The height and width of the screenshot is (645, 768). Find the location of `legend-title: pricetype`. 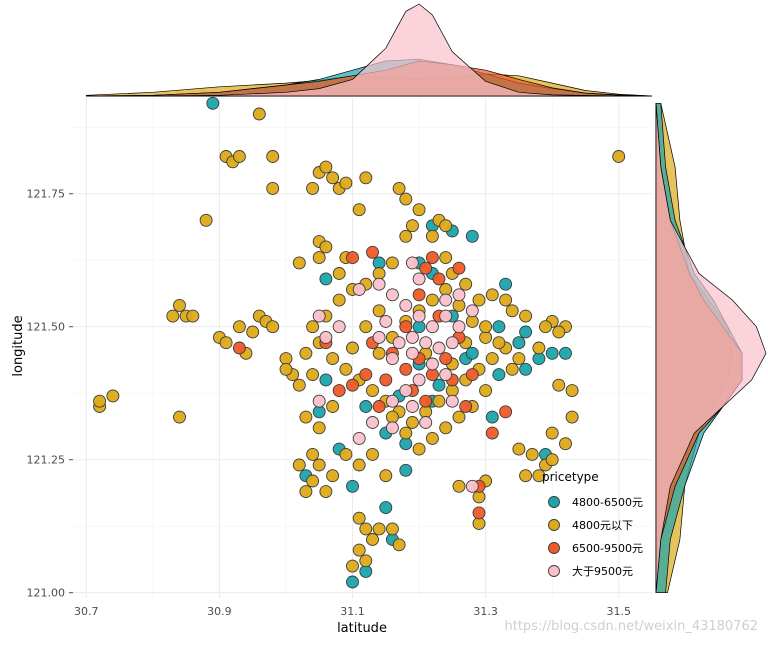

legend-title: pricetype is located at coordinates (570, 477).